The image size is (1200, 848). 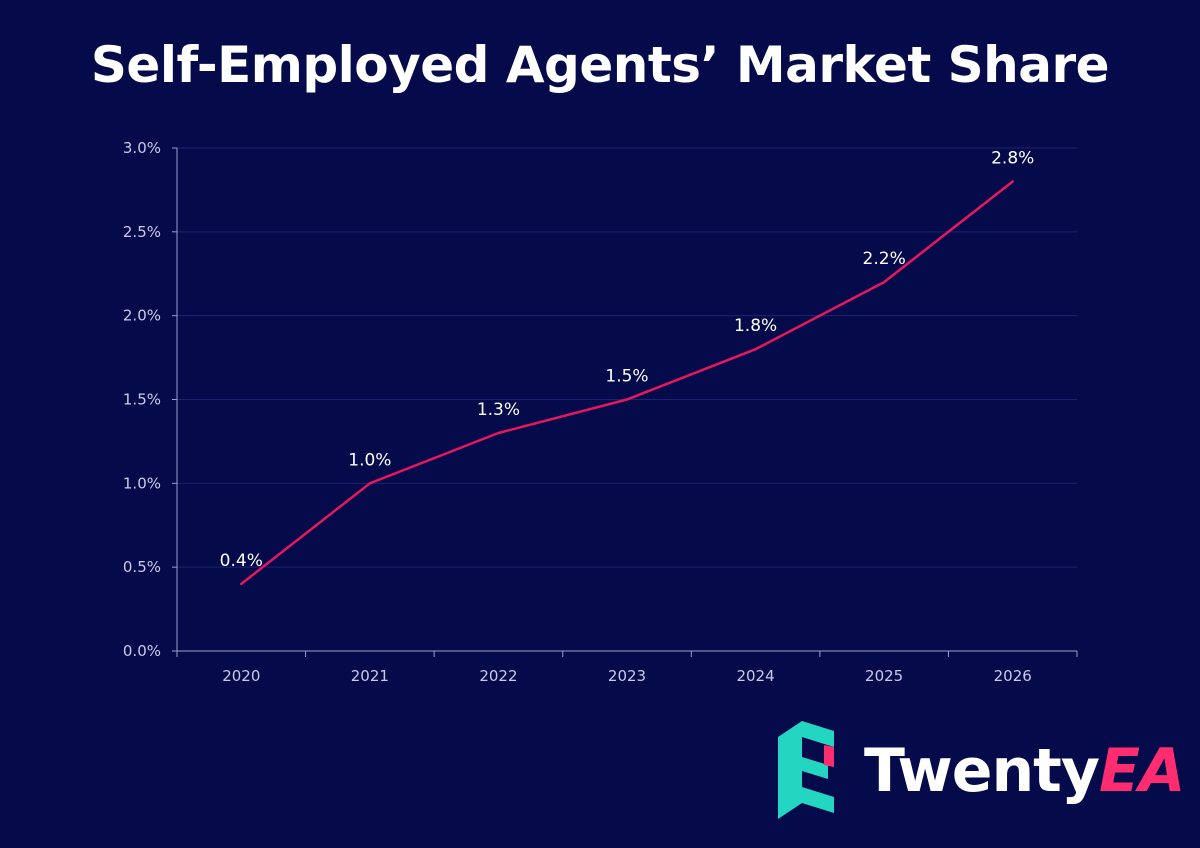 I want to click on brand-logo: TwentyEA, so click(x=978, y=771).